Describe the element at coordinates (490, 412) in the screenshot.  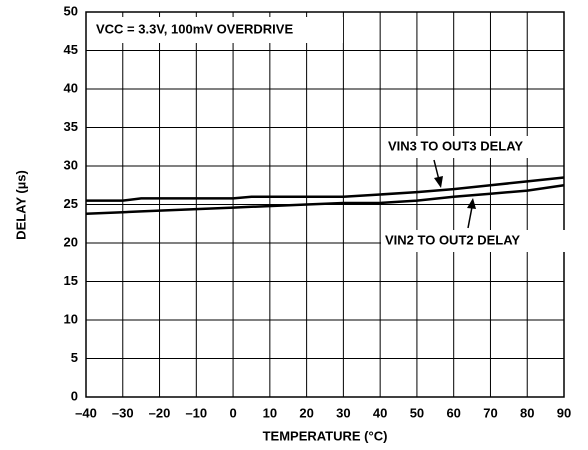
I see `x-tick-label: 70` at that location.